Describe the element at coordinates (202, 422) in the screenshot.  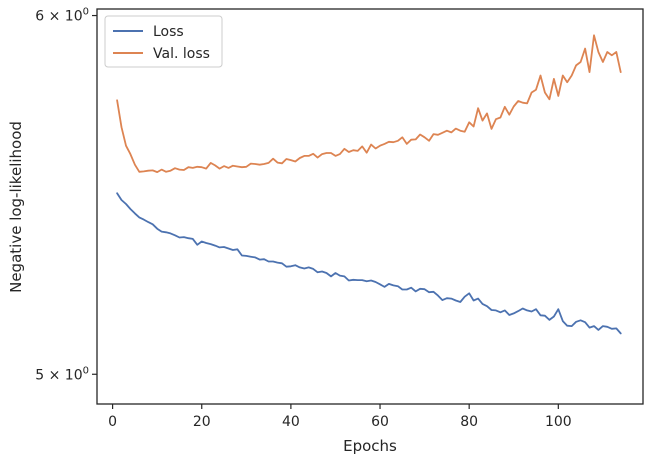
I see `x-tick-label: 20` at that location.